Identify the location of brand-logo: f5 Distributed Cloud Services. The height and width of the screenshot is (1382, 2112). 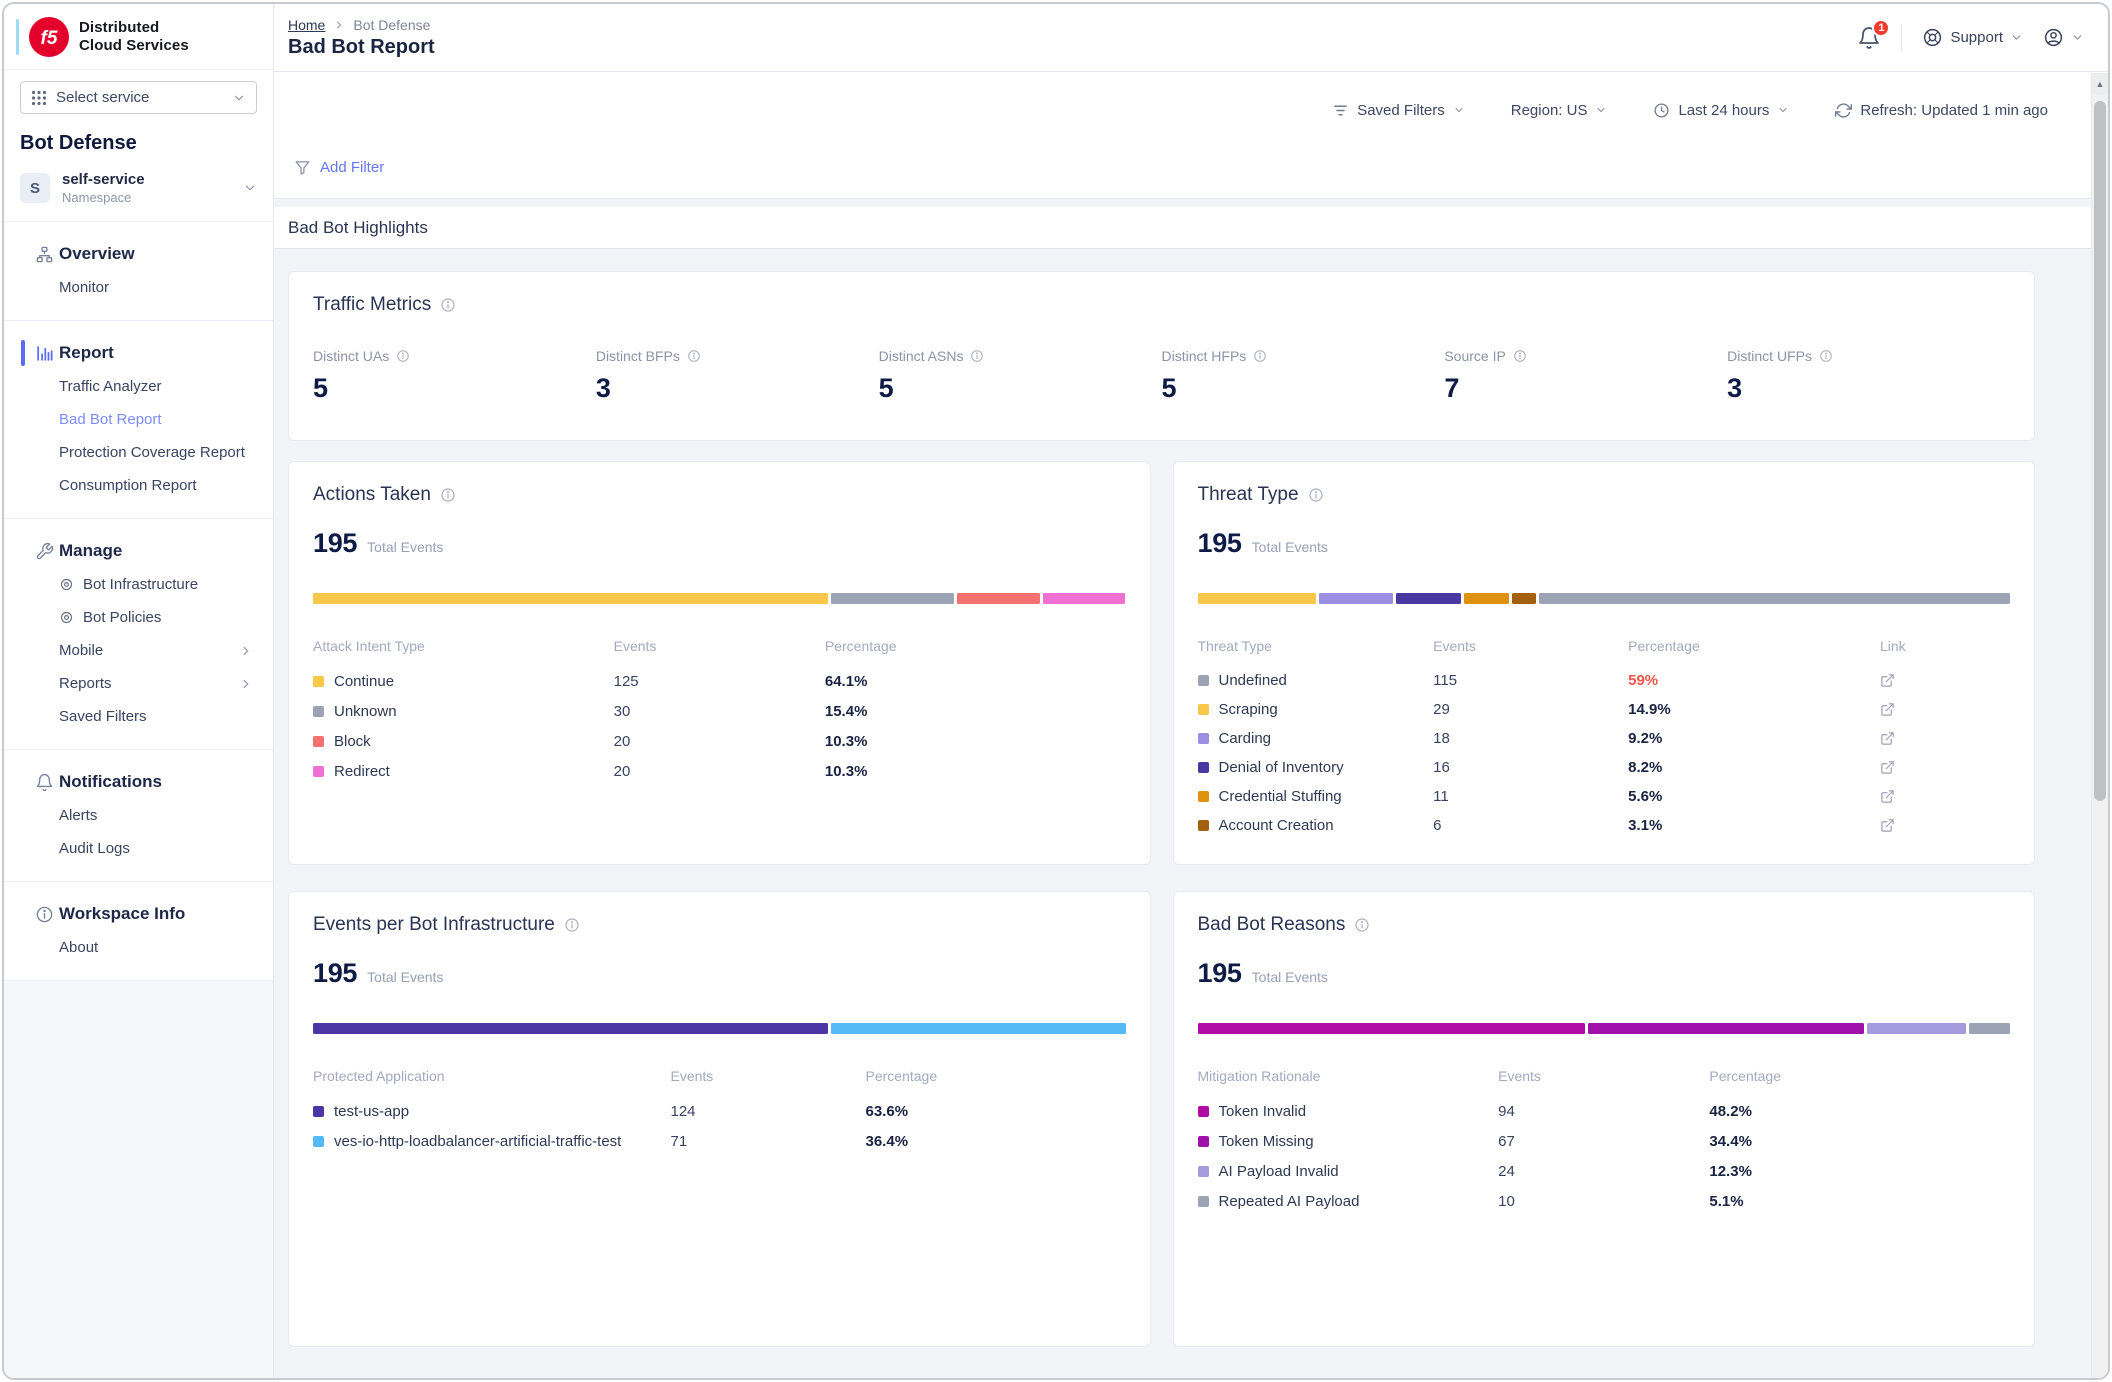
(138, 37).